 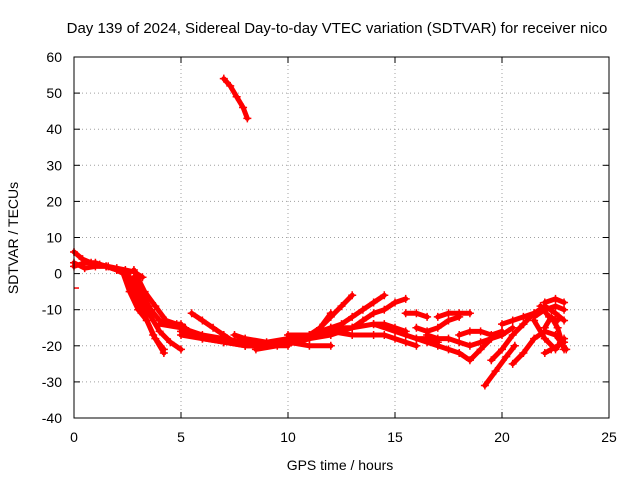 What do you see at coordinates (13, 238) in the screenshot?
I see `y-axis-label: SDTVAR / TECUs` at bounding box center [13, 238].